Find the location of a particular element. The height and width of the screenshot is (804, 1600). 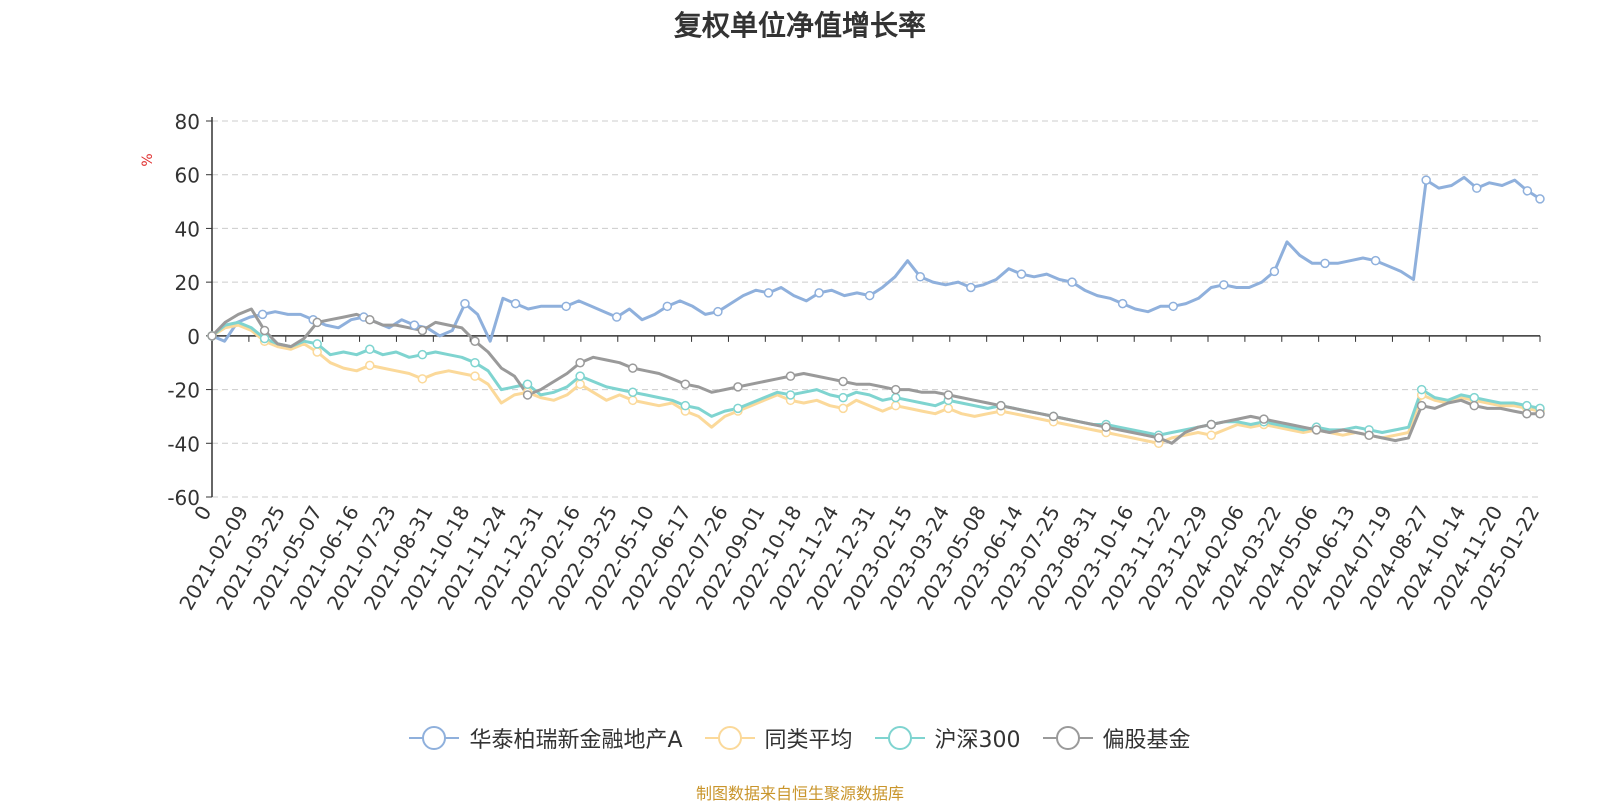

legend-item-peer-average: 同类平均 is located at coordinates (778, 738).